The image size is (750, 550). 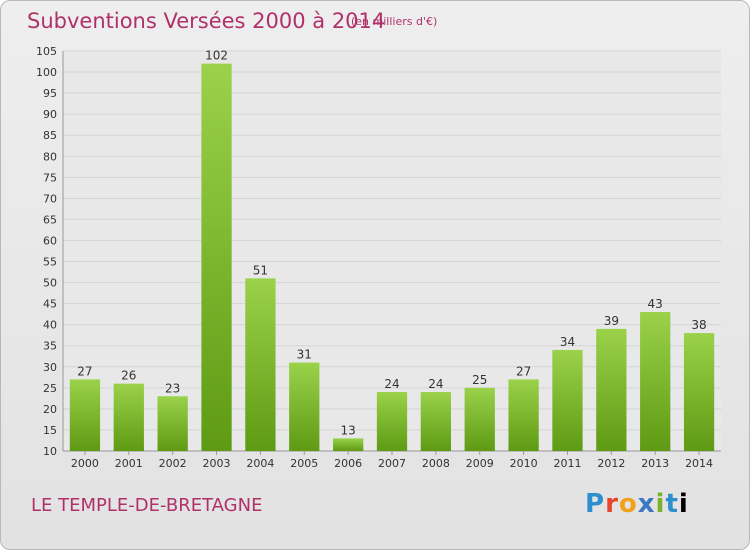 What do you see at coordinates (394, 21) in the screenshot?
I see `chart-unit-note: (en milliers d'€)` at bounding box center [394, 21].